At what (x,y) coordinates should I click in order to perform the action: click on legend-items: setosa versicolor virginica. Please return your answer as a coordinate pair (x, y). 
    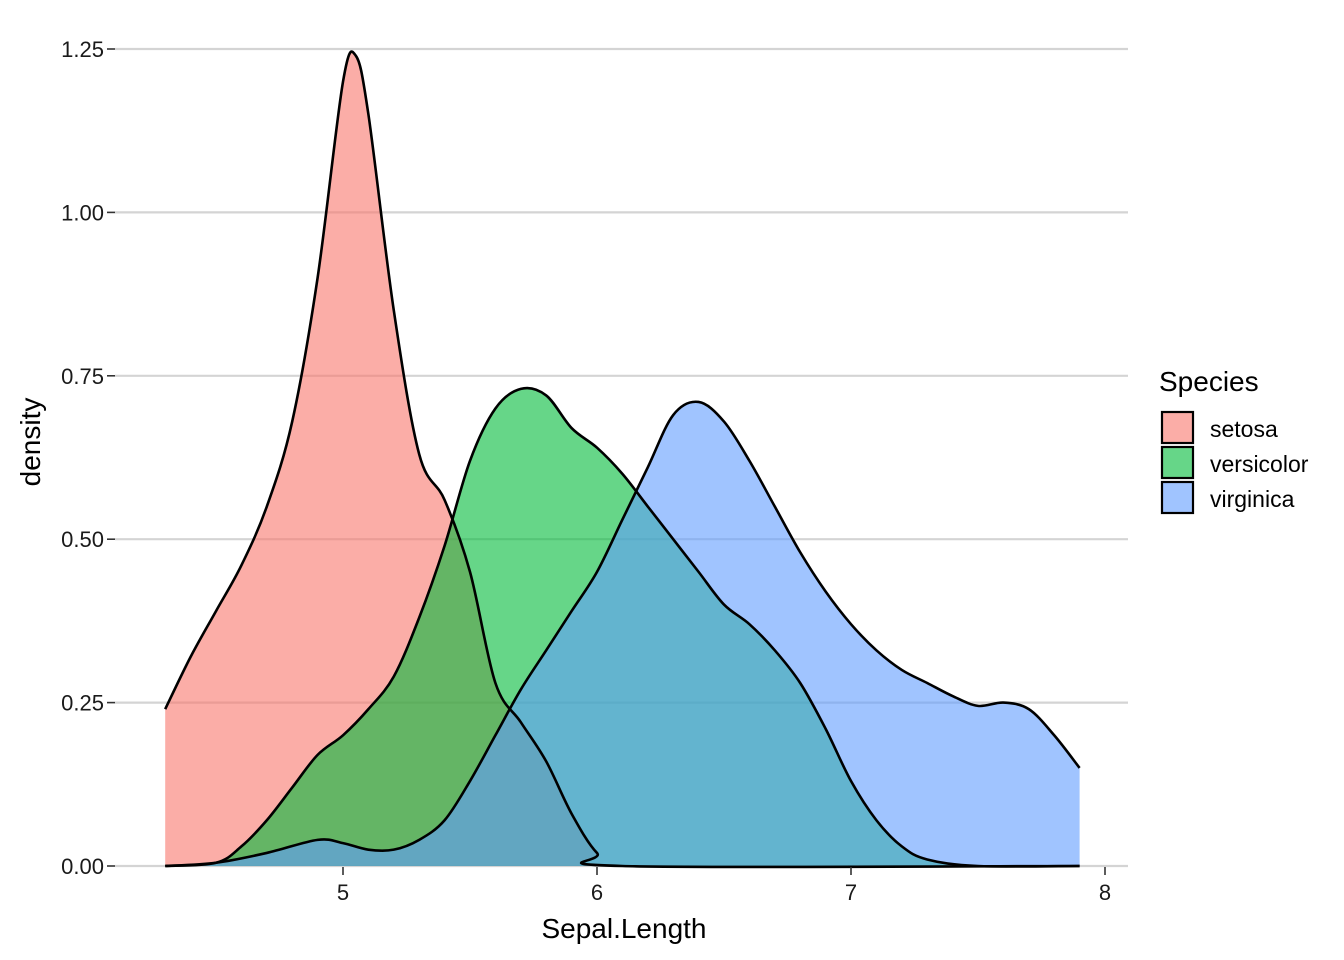
    Looking at the image, I should click on (1234, 462).